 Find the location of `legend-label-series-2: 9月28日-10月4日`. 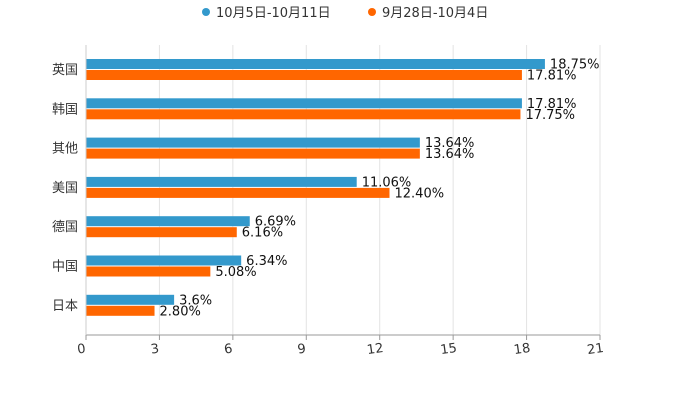

legend-label-series-2: 9月28日-10月4日 is located at coordinates (435, 13).